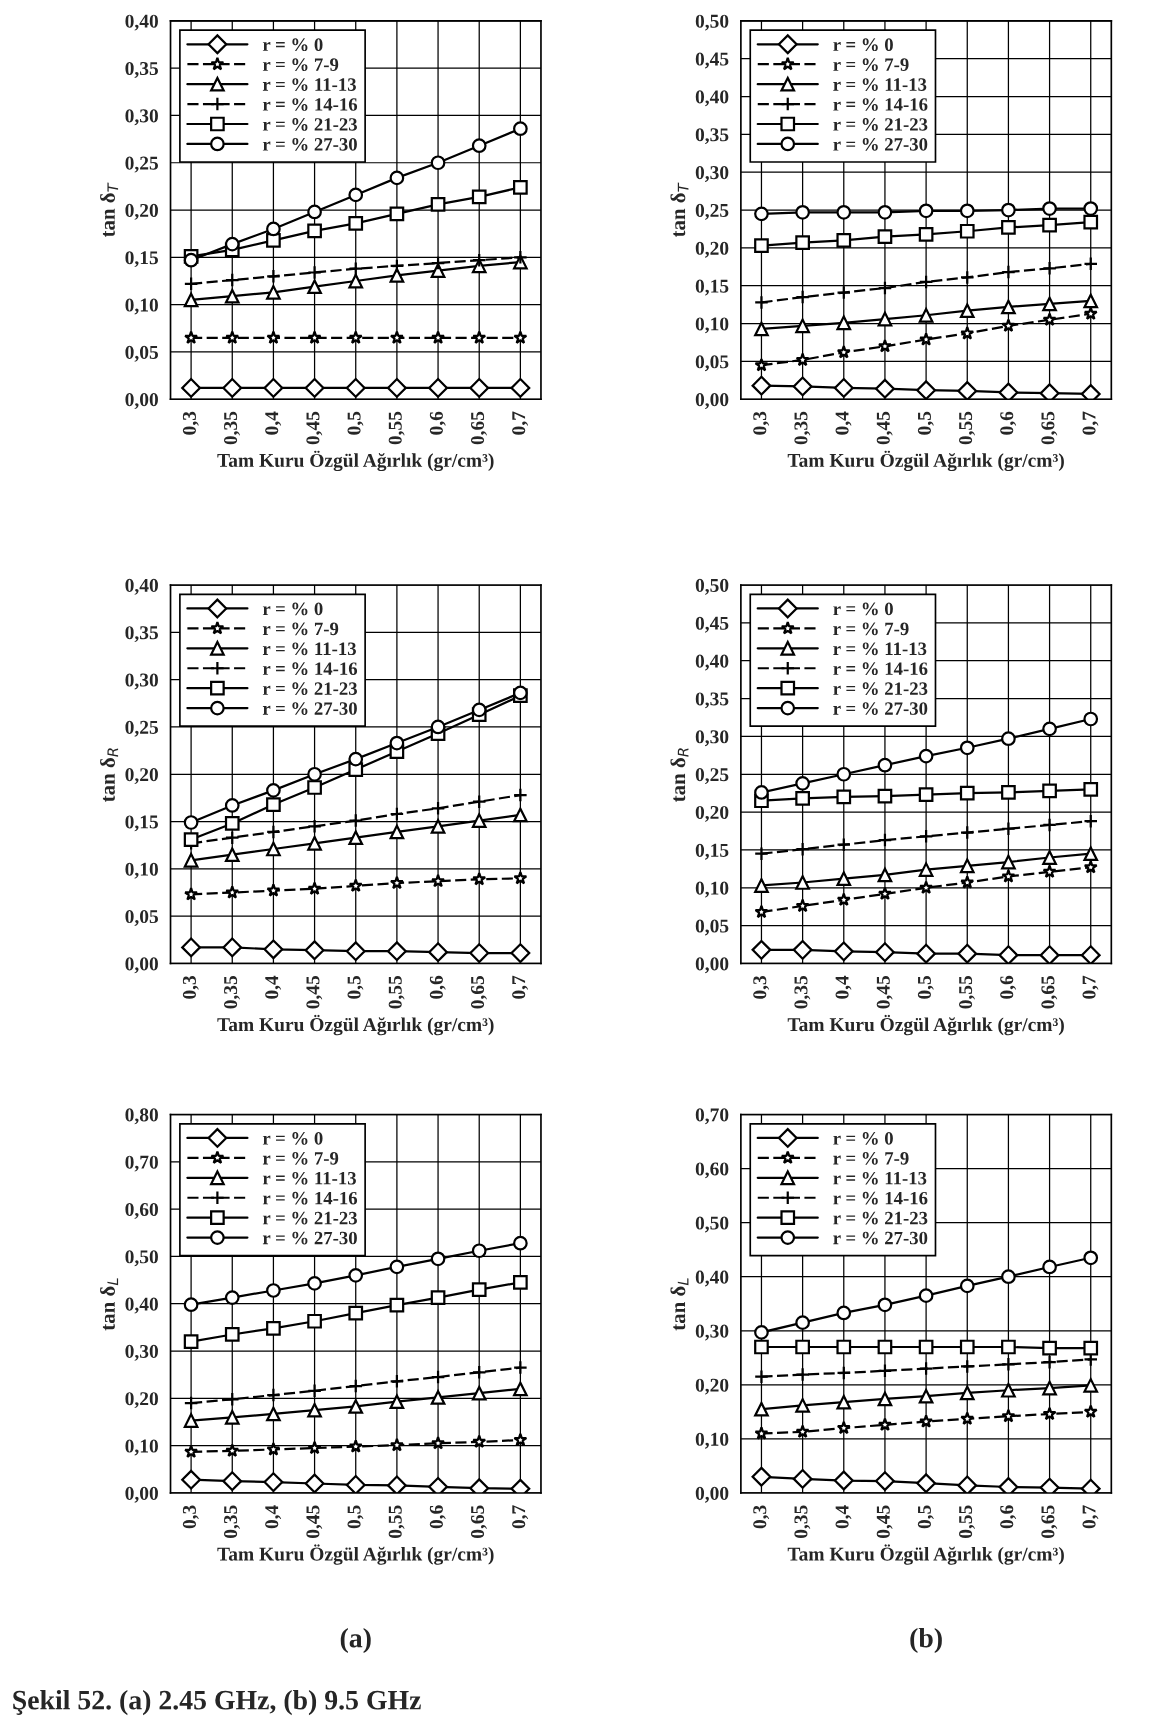  Describe the element at coordinates (679, 1304) in the screenshot. I see `y-axis-title: tan δ$_{L}$` at that location.